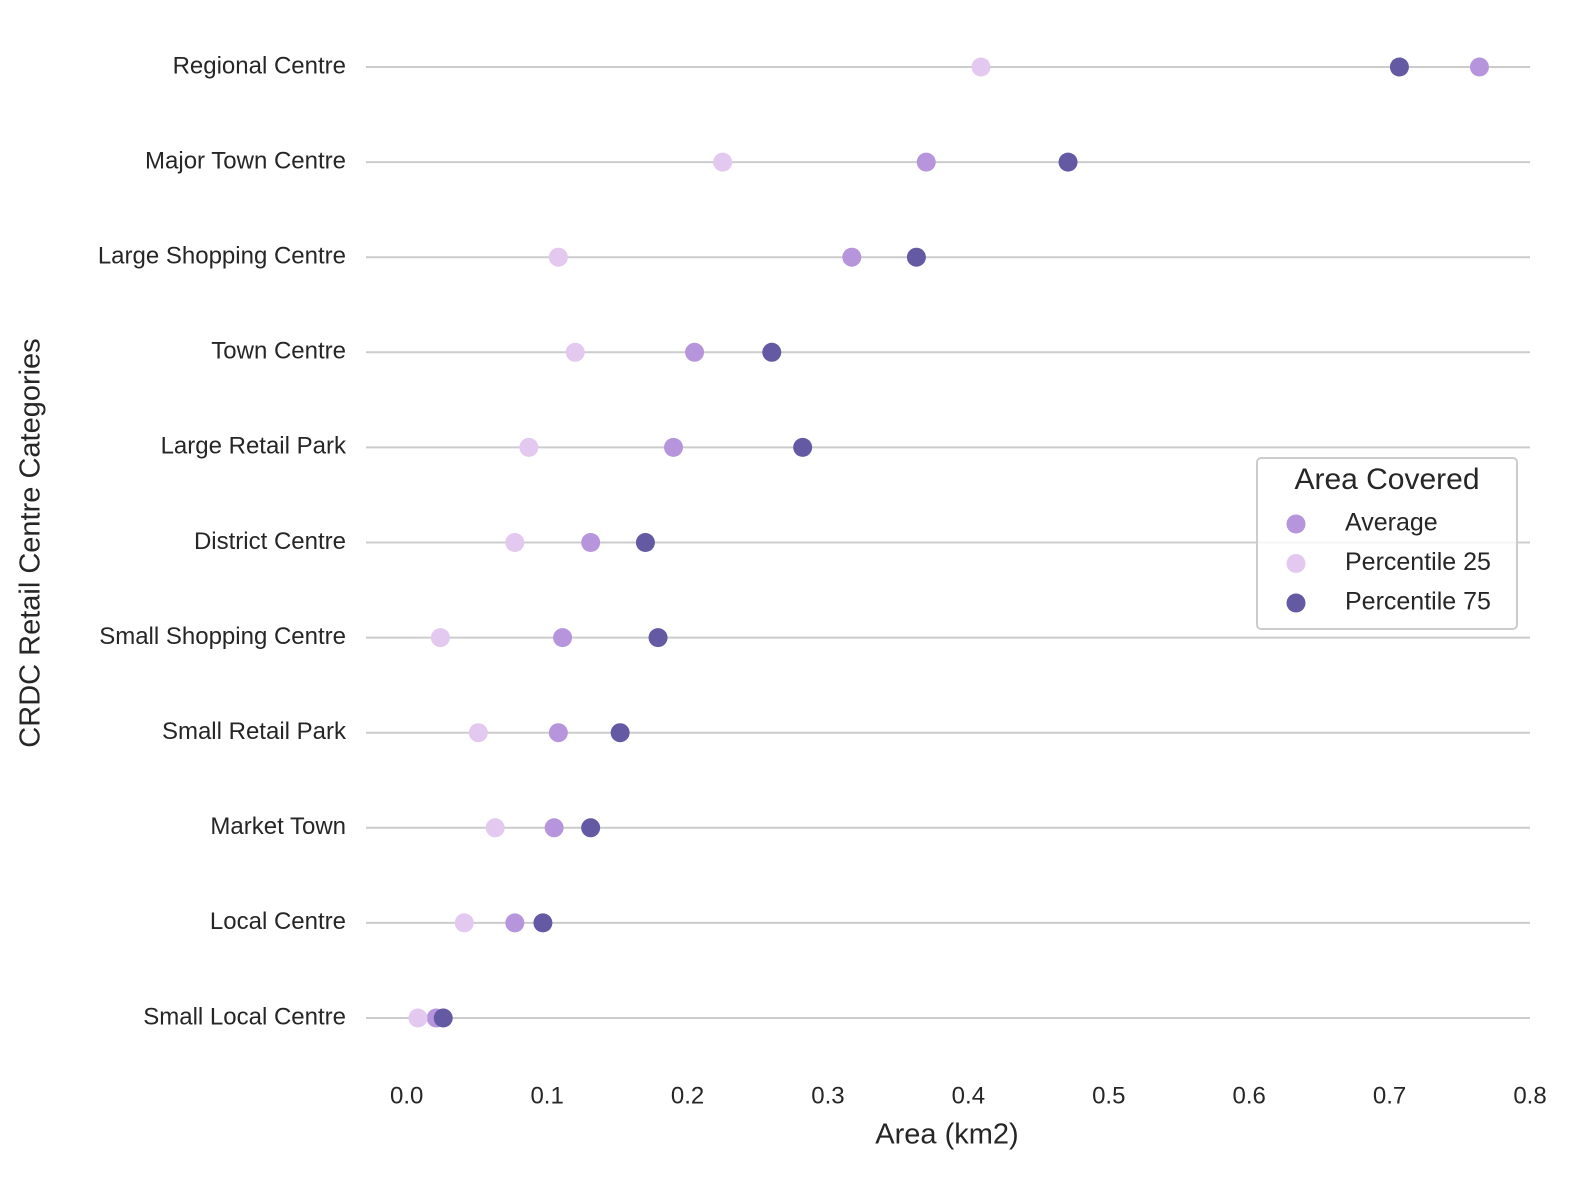 Image resolution: width=1583 pixels, height=1184 pixels. I want to click on y-tick-label: Small Local Centre, so click(244, 1016).